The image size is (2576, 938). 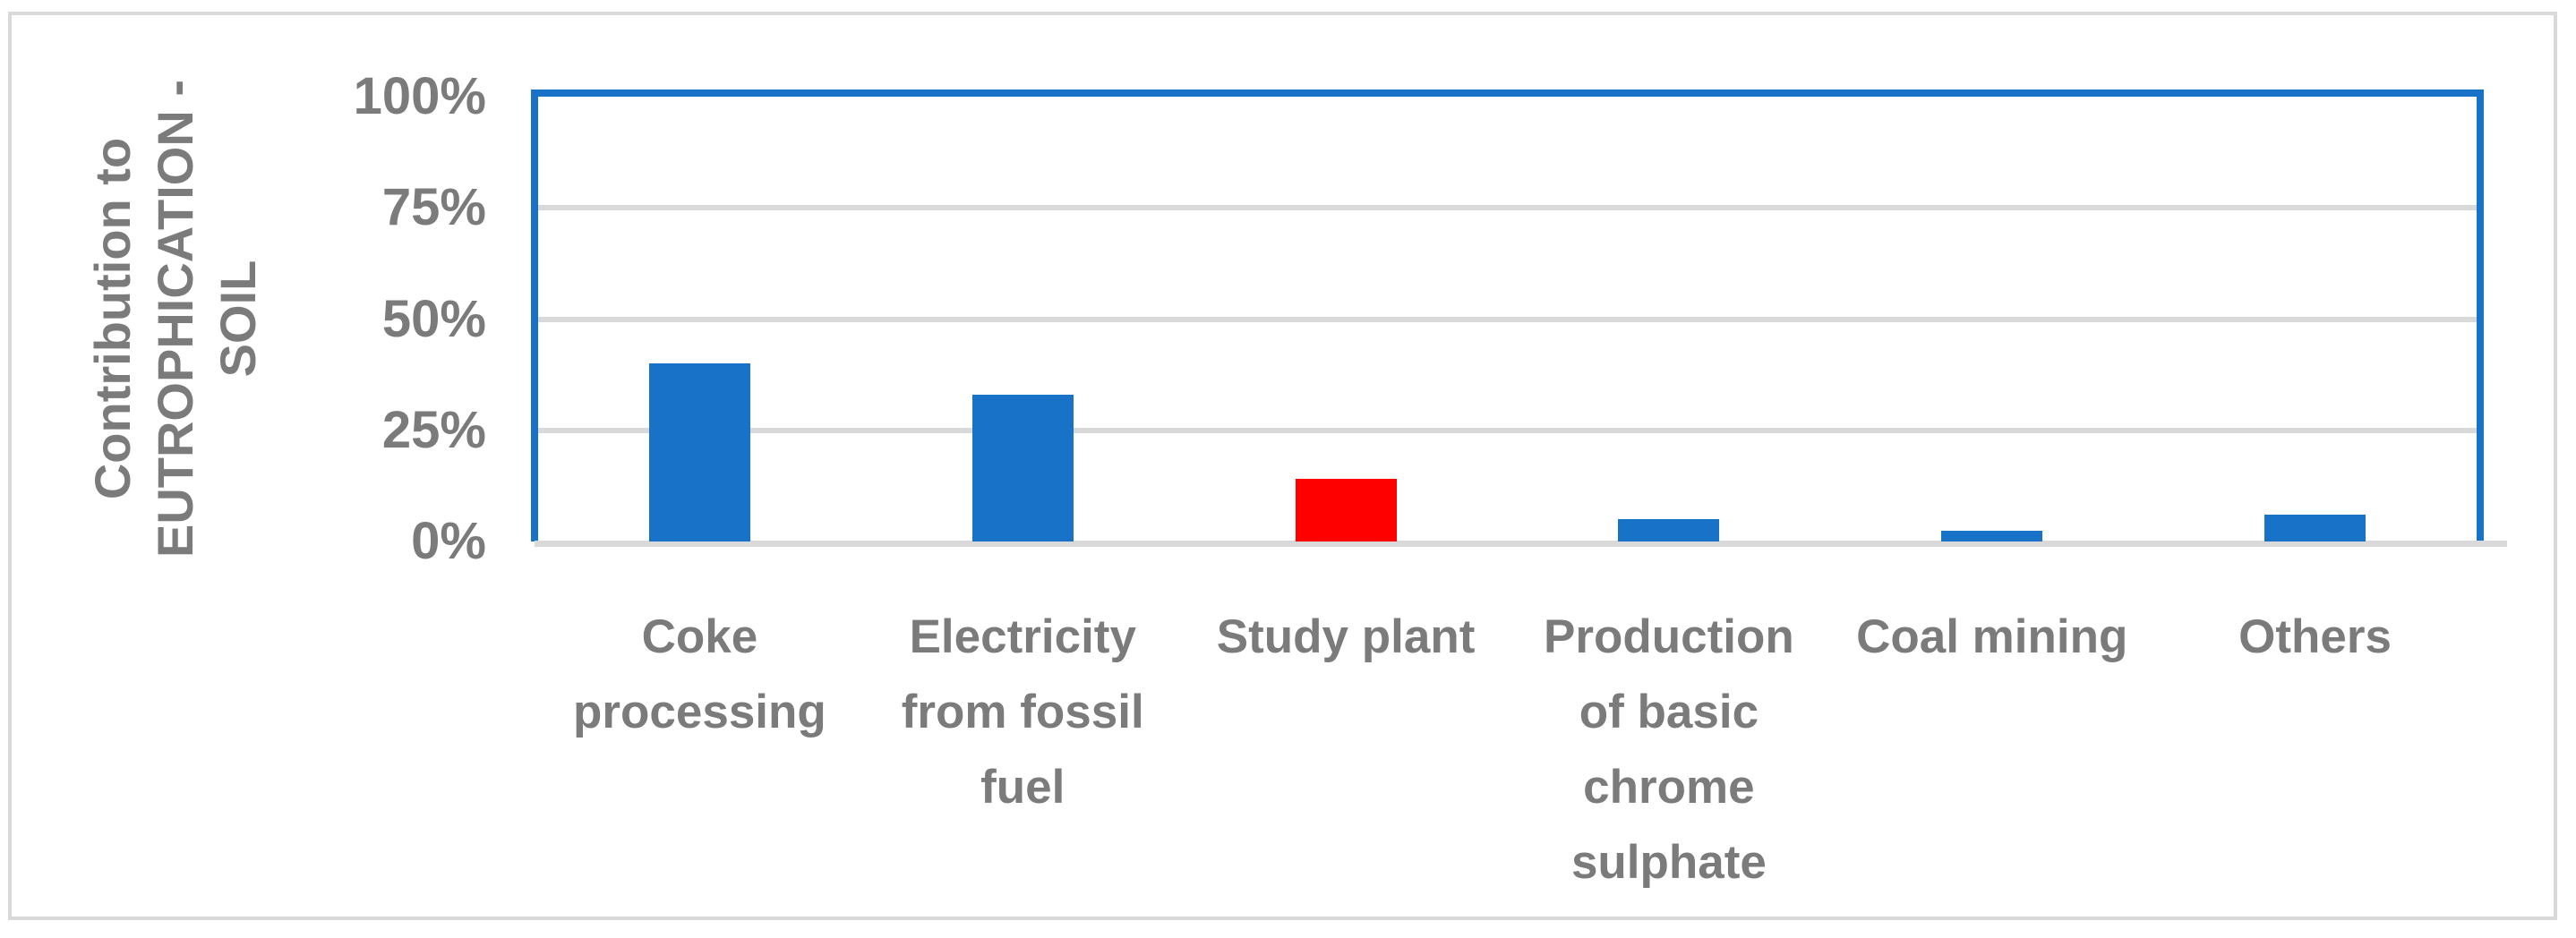 I want to click on x-category-label-coke-processing: Coke processing, so click(x=699, y=674).